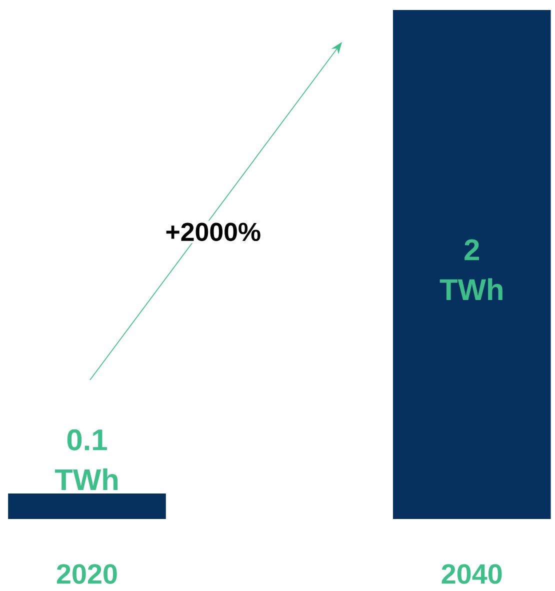 The width and height of the screenshot is (555, 591). I want to click on data-label: 2 TWh, so click(471, 269).